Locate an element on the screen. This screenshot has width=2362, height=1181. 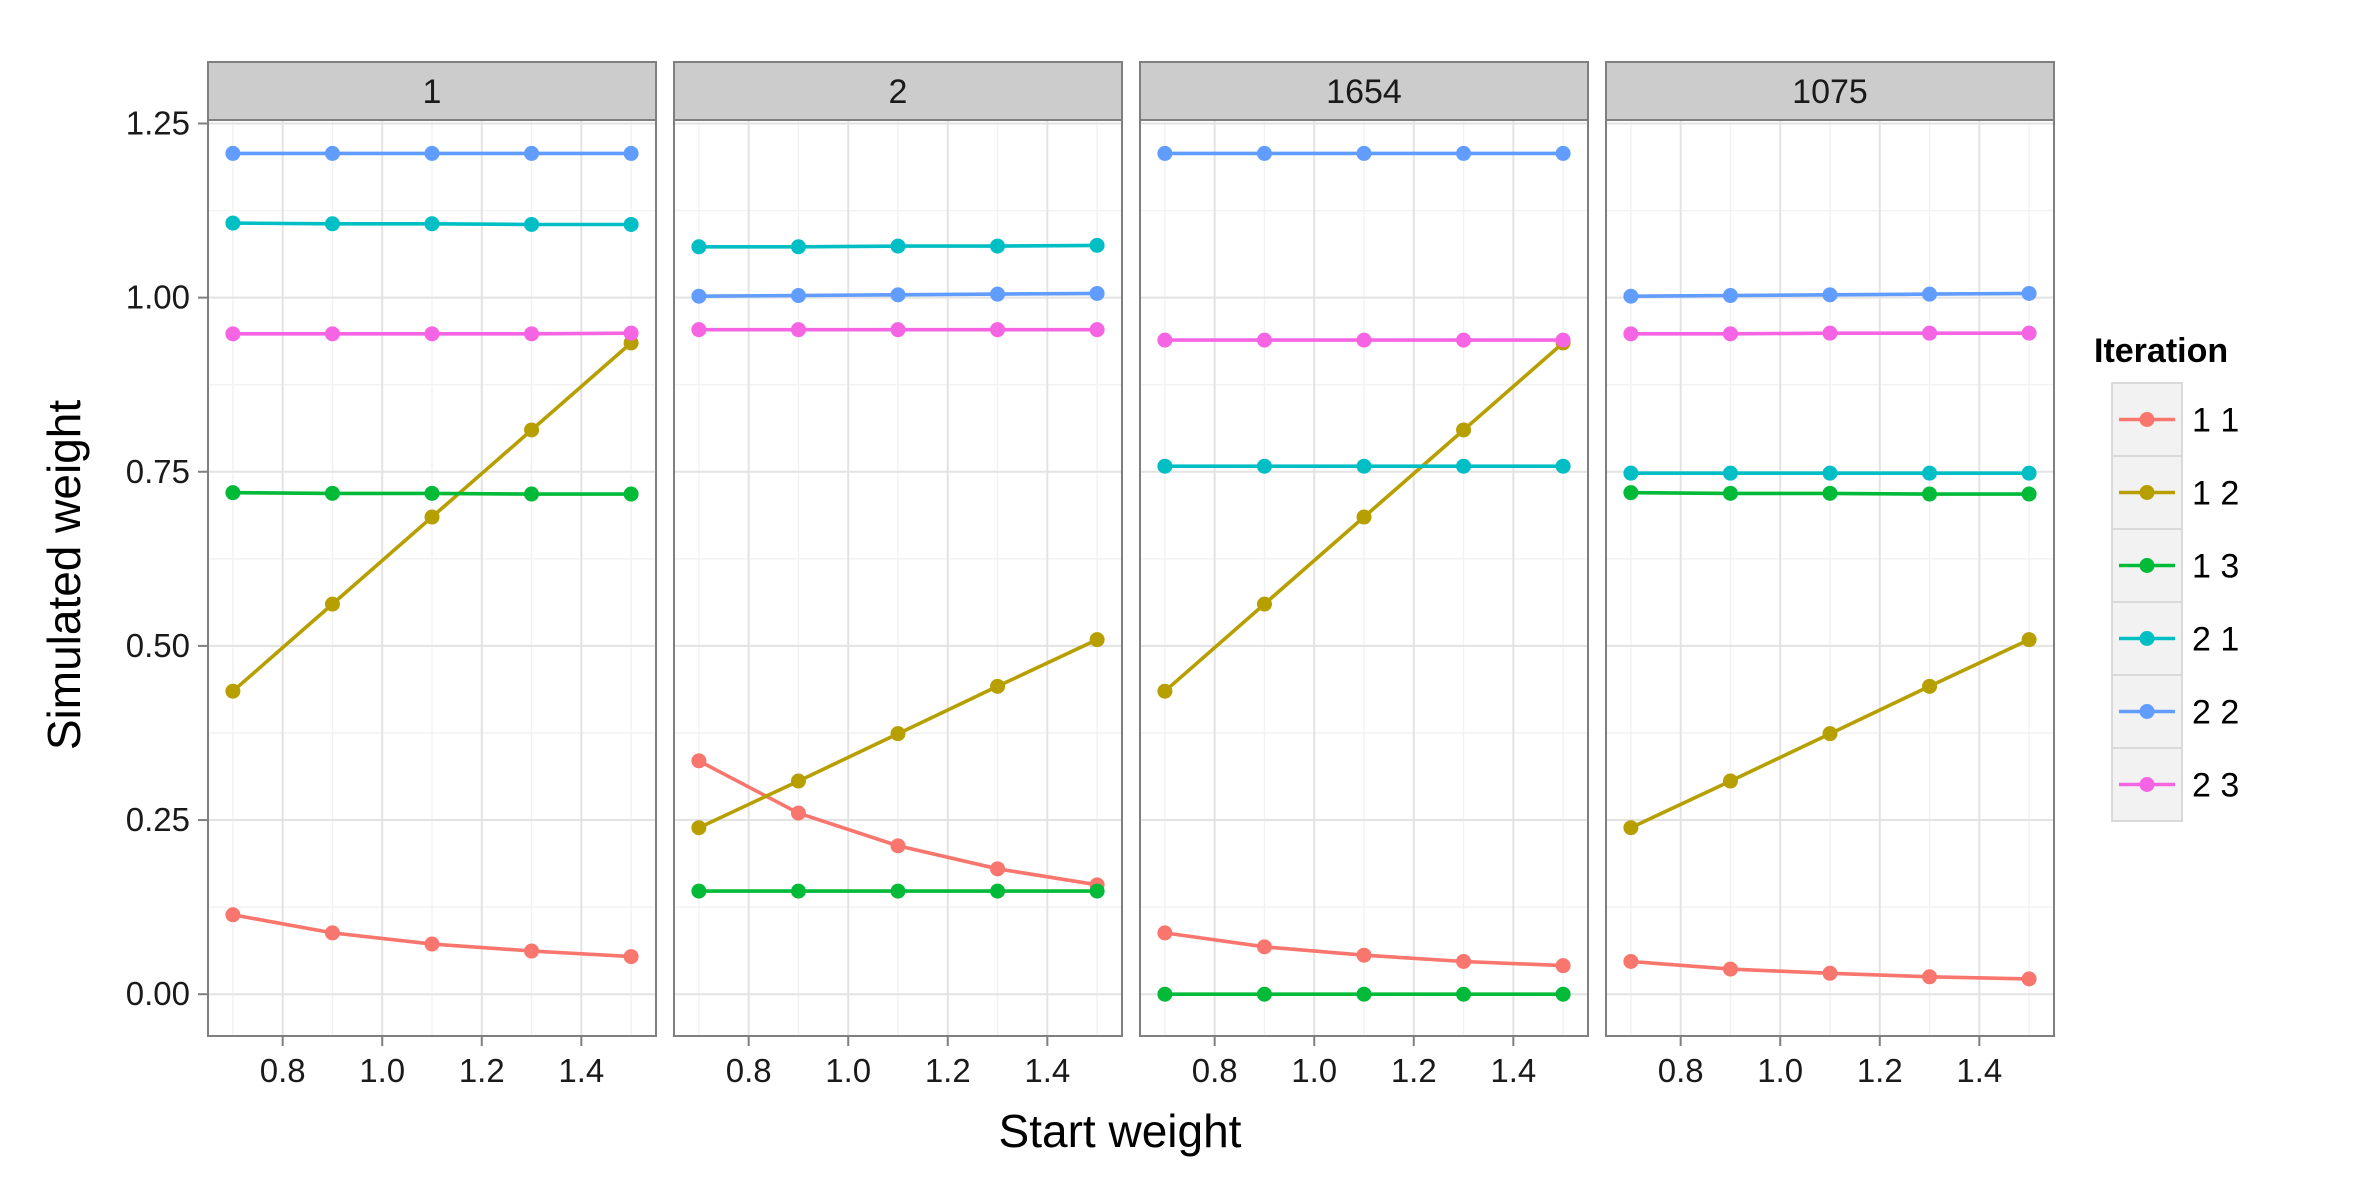
x-axis-title: Start weight is located at coordinates (1120, 1131).